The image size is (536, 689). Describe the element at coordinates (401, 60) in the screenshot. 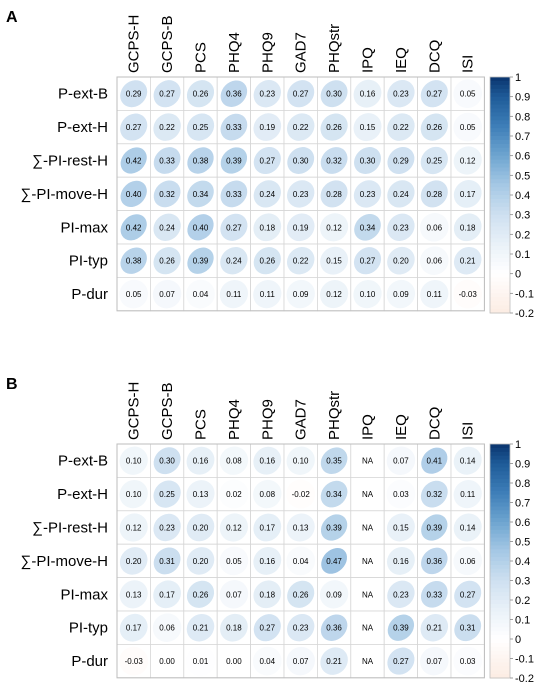

I see `column-header: IEQ` at that location.